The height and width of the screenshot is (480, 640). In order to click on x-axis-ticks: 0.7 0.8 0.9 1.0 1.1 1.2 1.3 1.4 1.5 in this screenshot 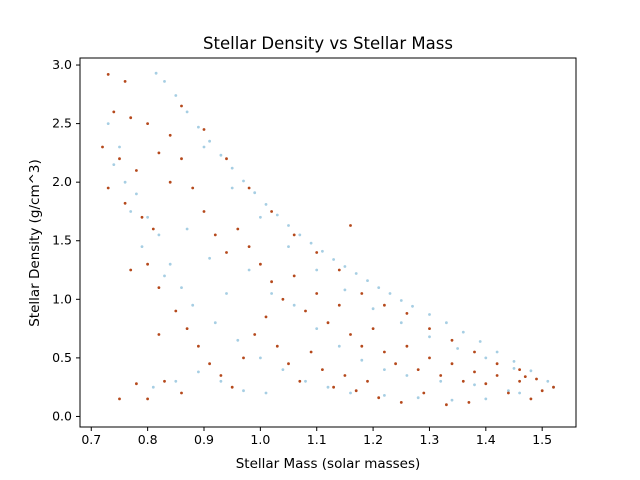, I will do `click(316, 437)`.